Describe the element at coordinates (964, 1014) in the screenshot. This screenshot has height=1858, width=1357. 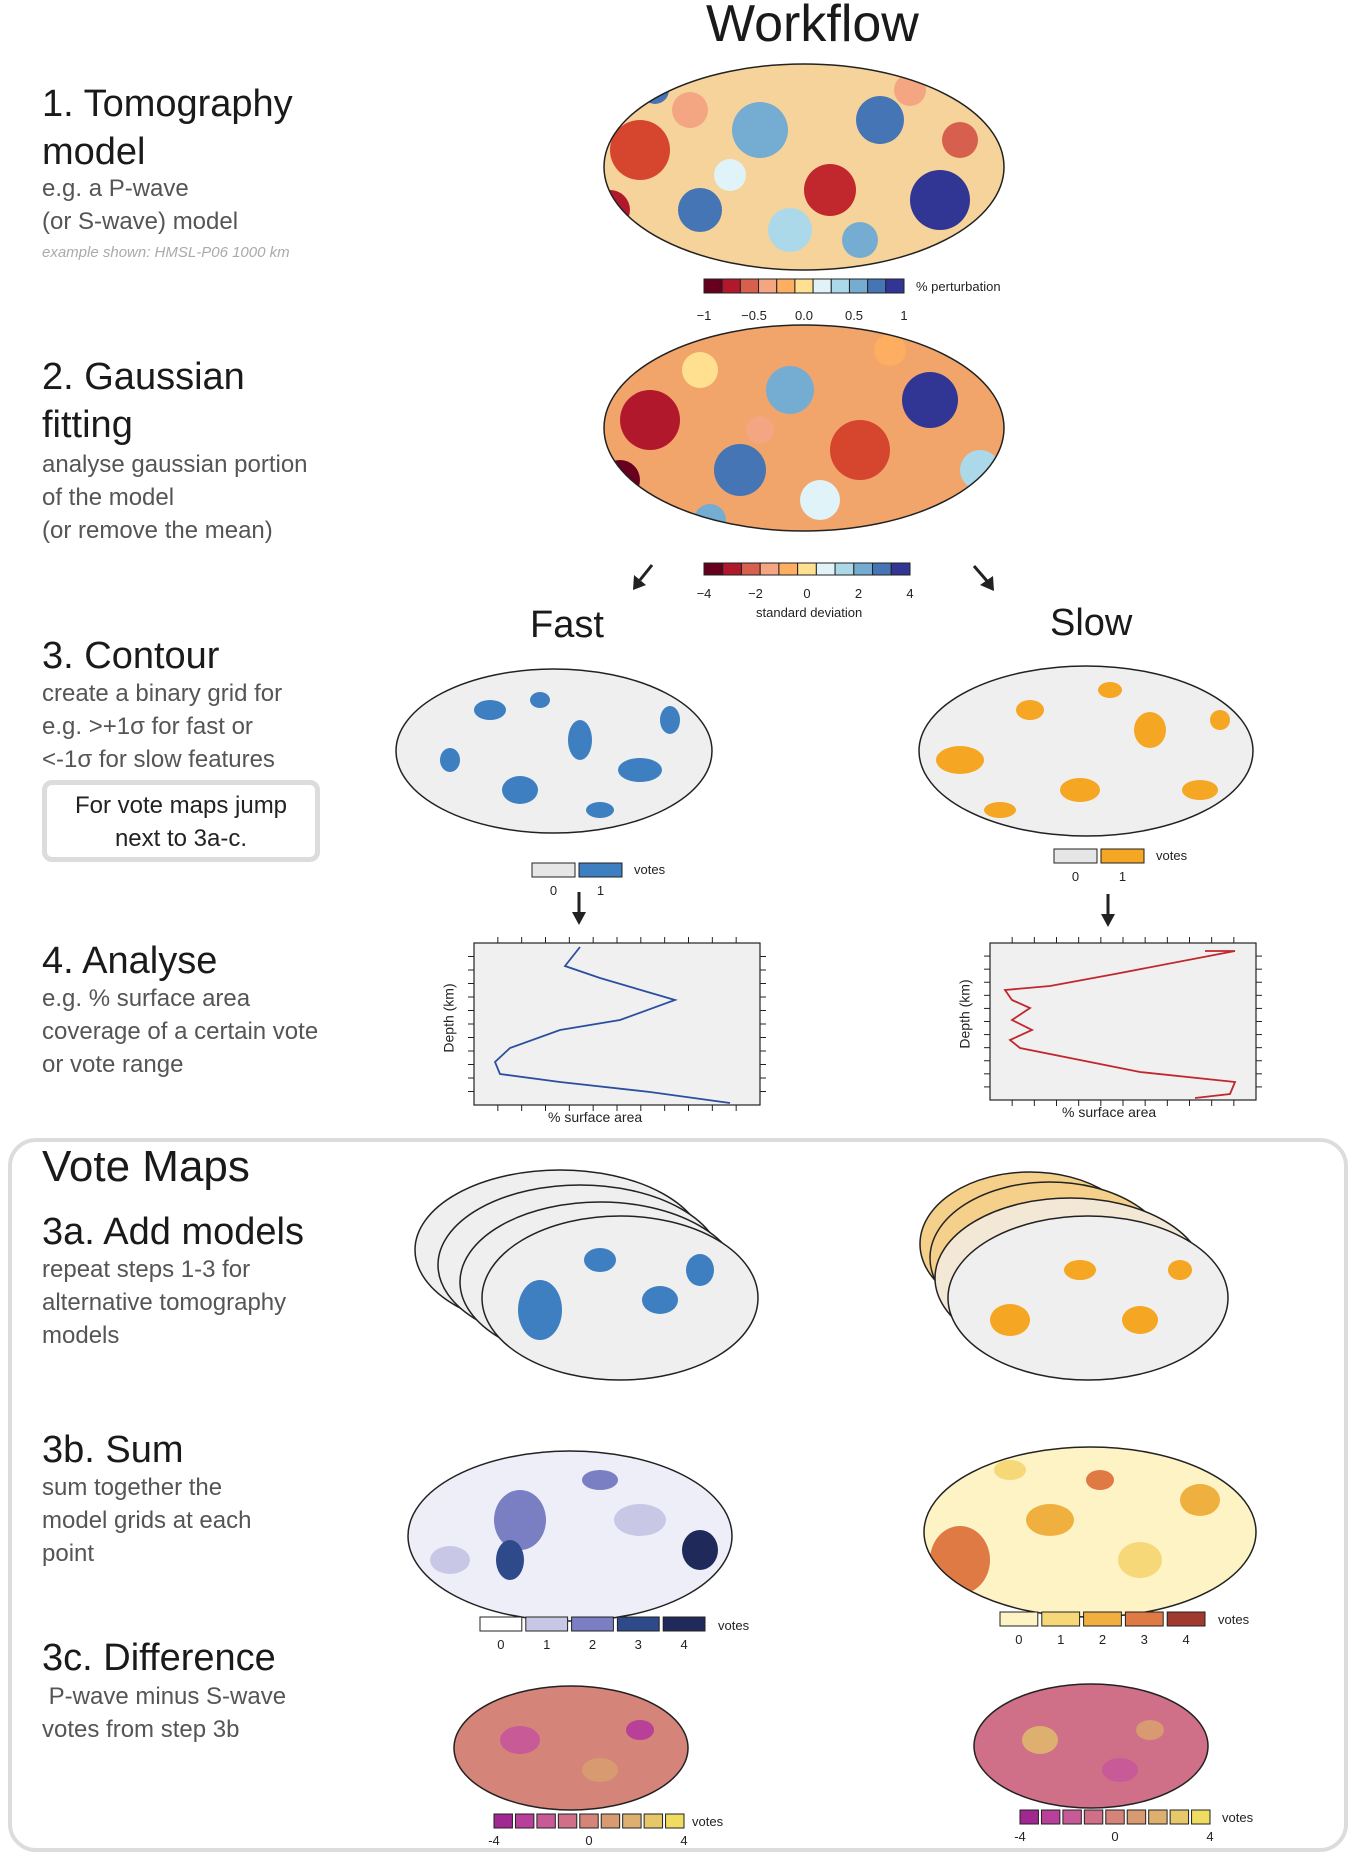
I see `slow-profile-ylabel: Depth (km)` at that location.